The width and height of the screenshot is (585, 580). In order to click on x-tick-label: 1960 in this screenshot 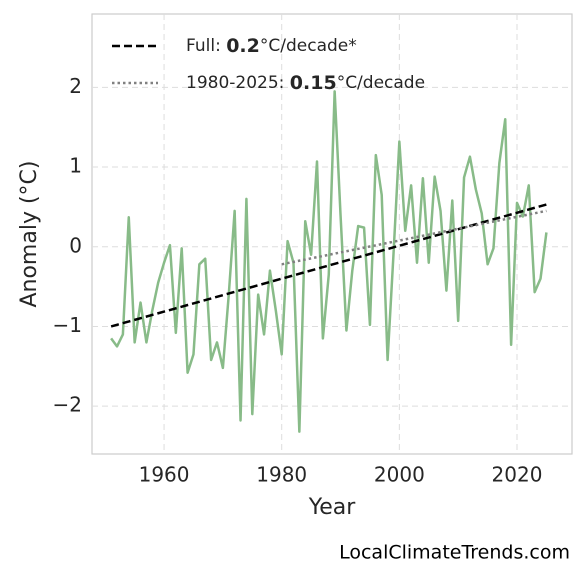, I will do `click(164, 475)`.